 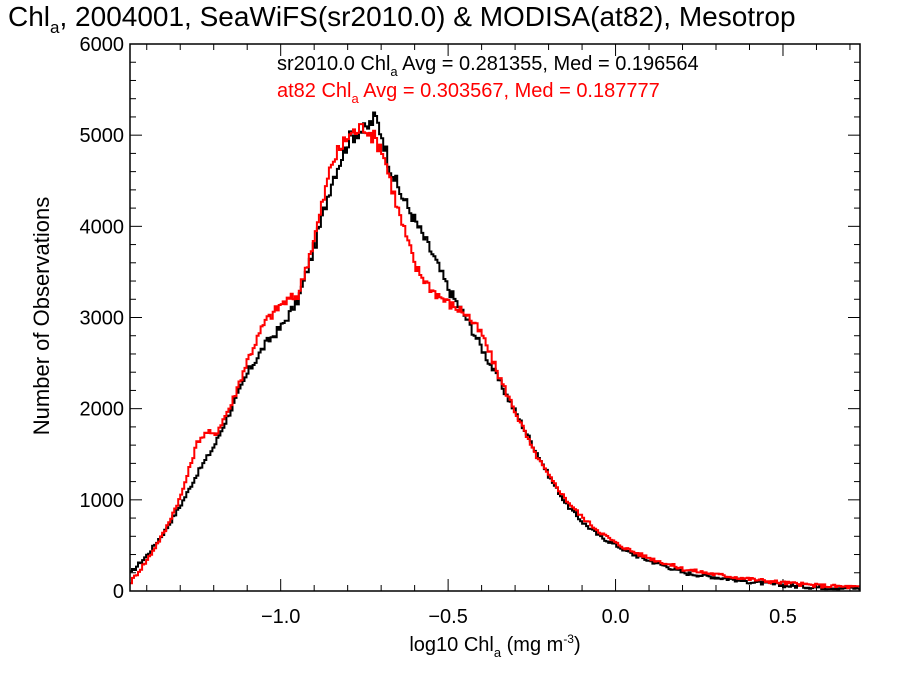 I want to click on y-tick-label: 5000, so click(x=102, y=136).